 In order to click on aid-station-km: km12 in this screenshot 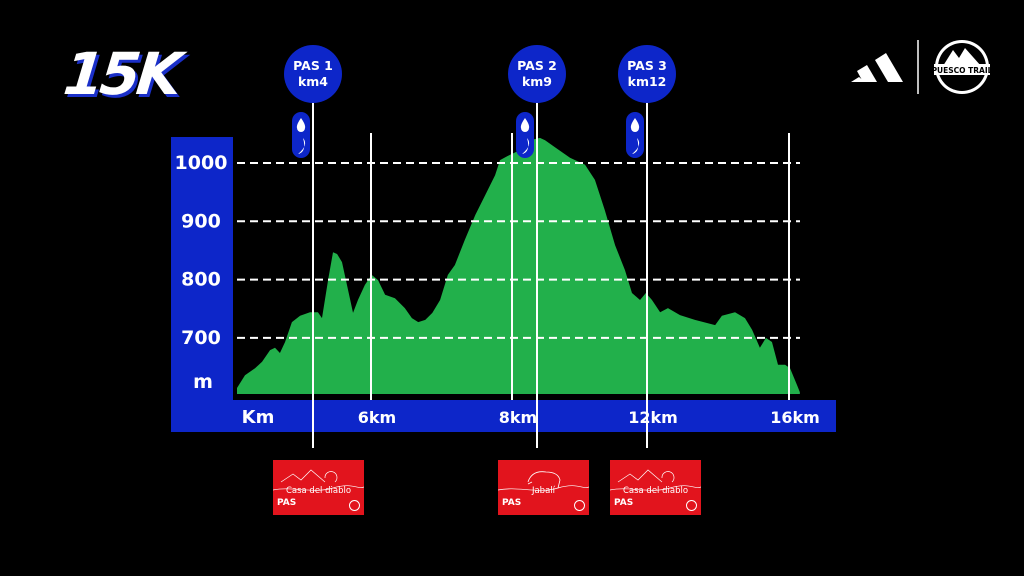, I will do `click(647, 81)`.